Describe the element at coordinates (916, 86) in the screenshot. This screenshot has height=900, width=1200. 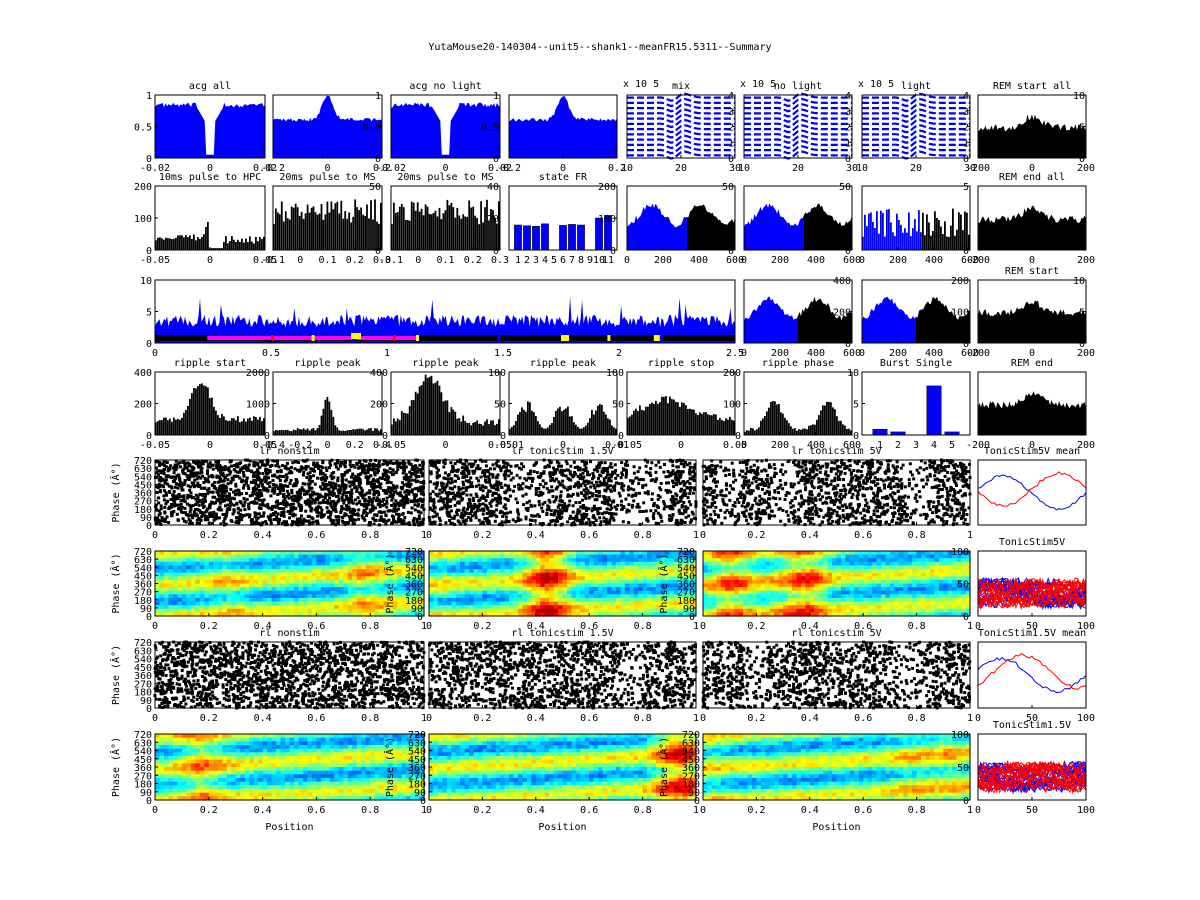
I see `panel-title: light` at that location.